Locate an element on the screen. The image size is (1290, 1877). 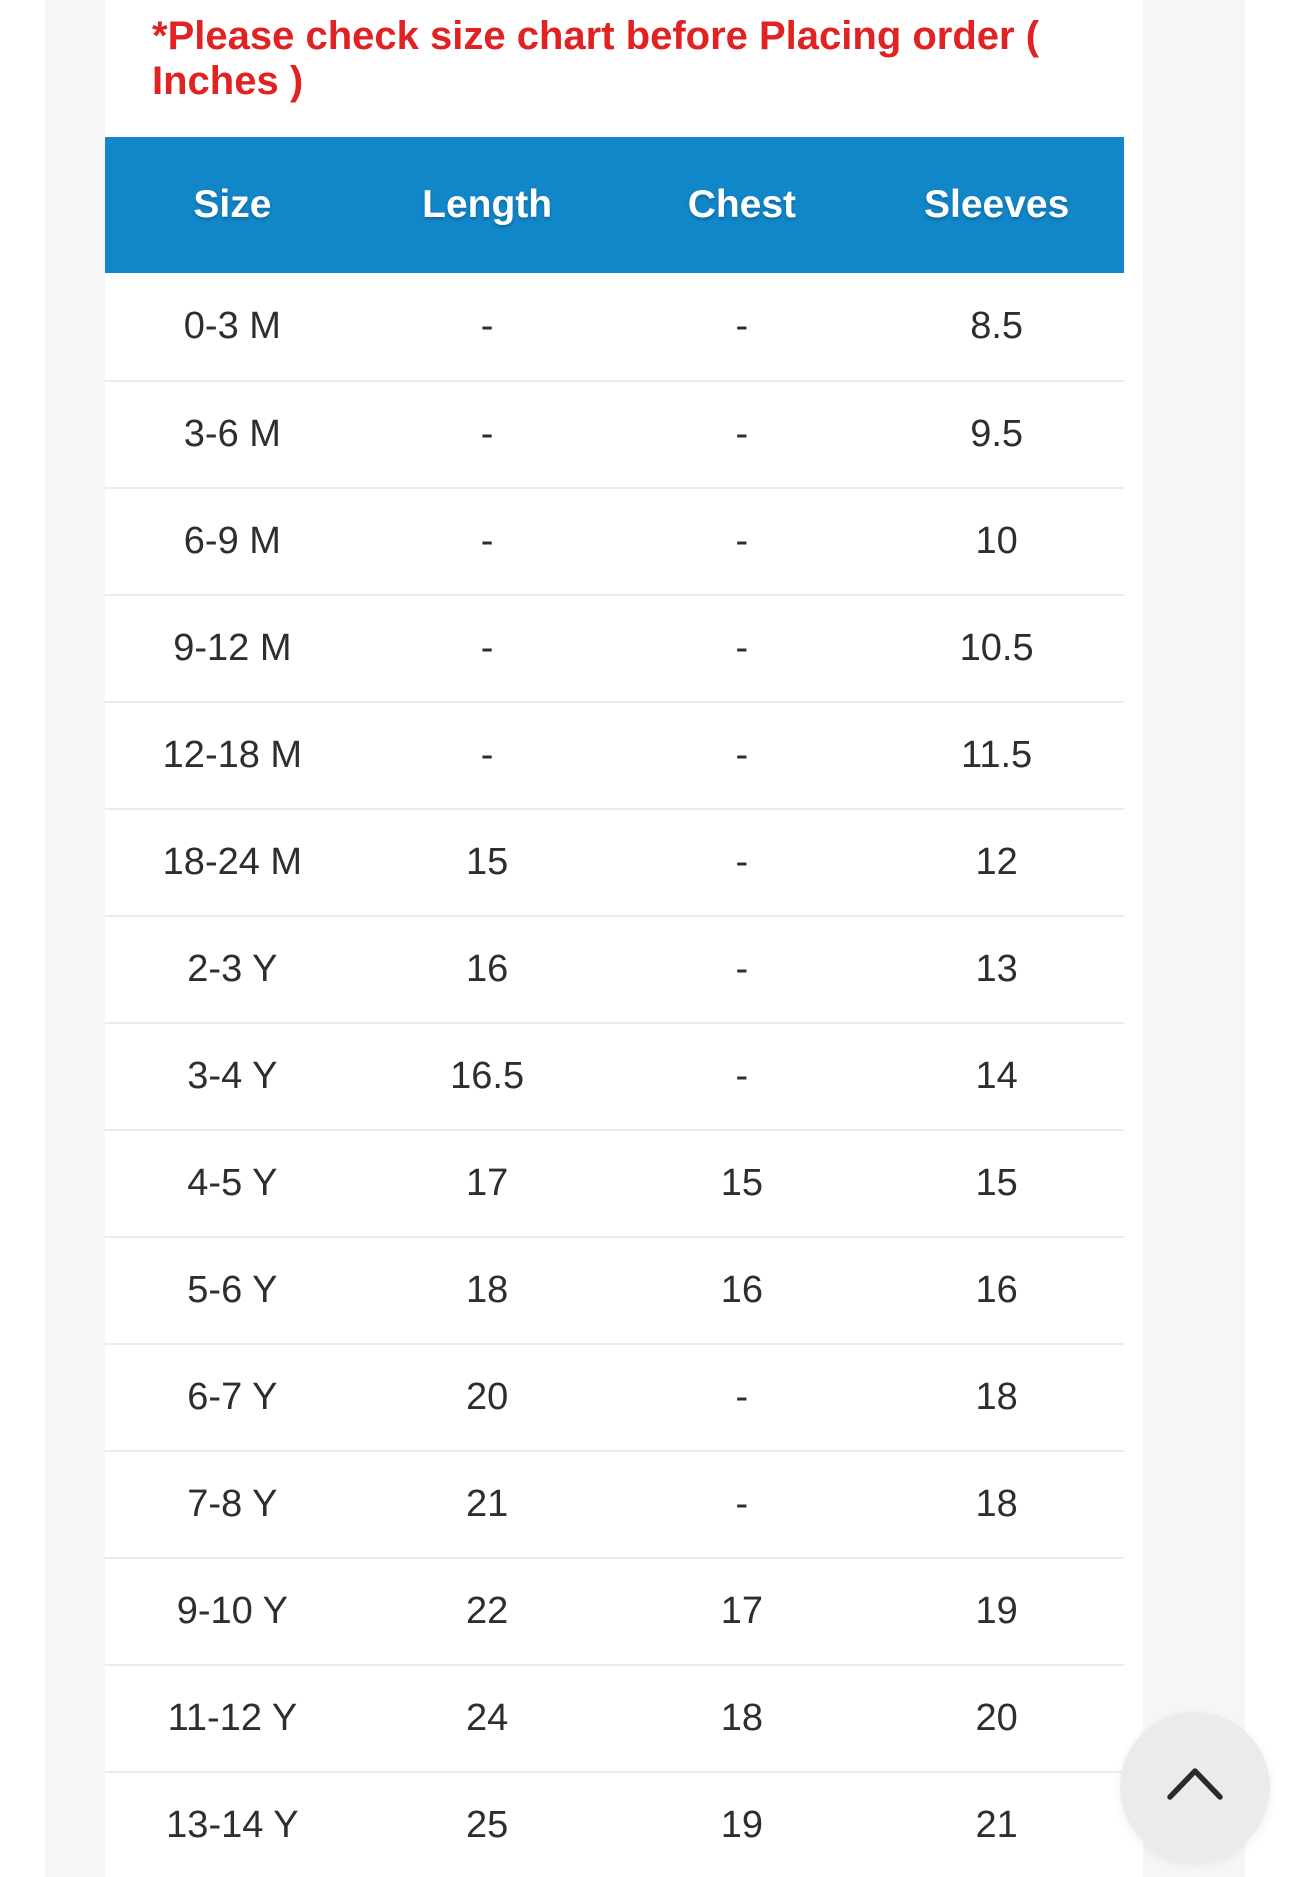
cell-size: 2-3 Y is located at coordinates (232, 969).